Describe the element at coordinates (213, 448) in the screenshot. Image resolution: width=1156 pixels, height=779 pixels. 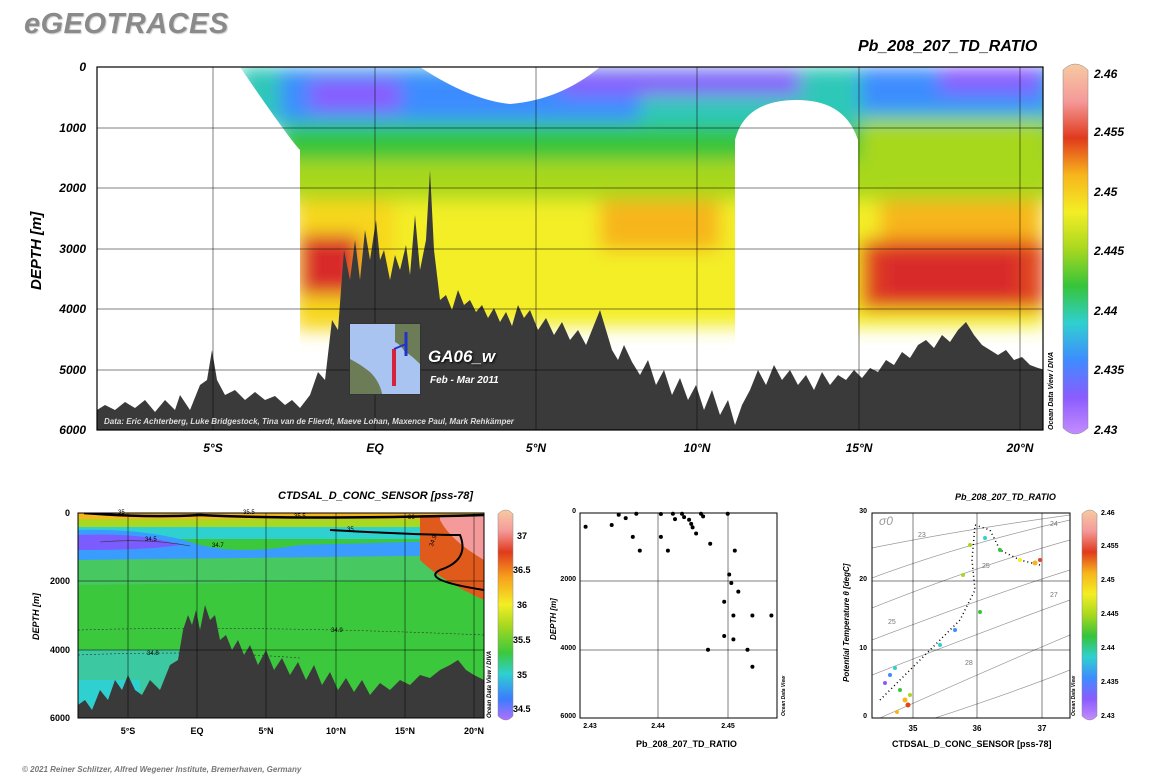
I see `main-xtick-0: 5°S` at that location.